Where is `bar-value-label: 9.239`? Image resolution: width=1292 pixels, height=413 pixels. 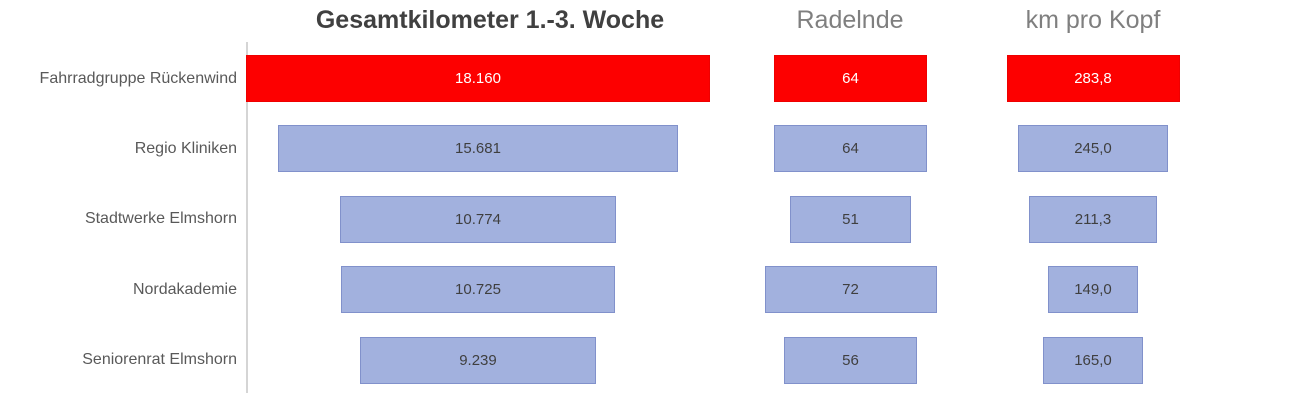 bar-value-label: 9.239 is located at coordinates (478, 360).